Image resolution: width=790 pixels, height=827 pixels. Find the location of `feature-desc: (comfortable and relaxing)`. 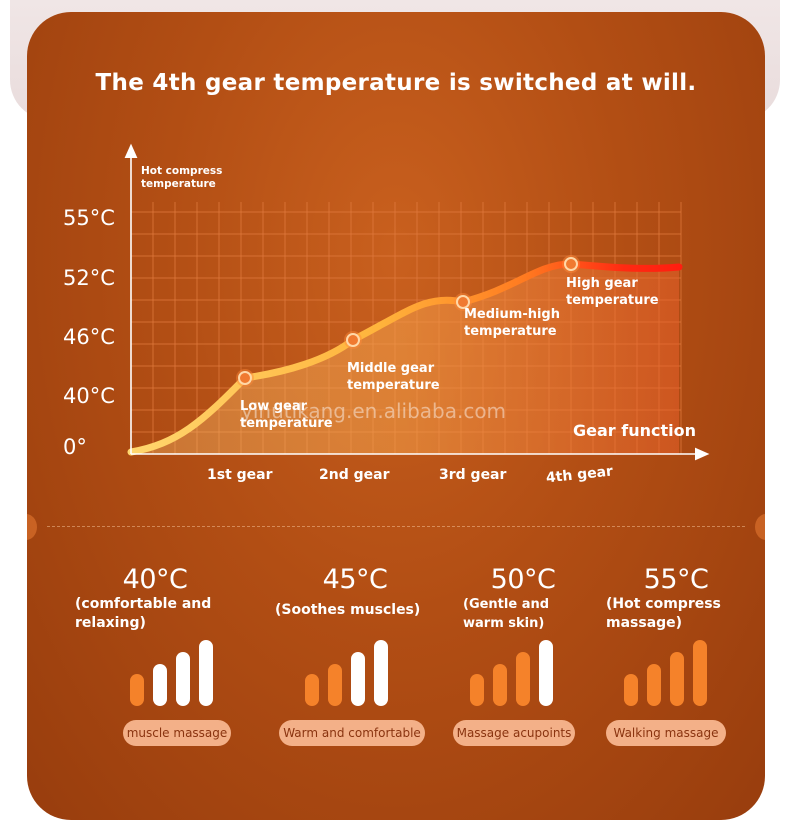

feature-desc: (comfortable and relaxing) is located at coordinates (143, 613).